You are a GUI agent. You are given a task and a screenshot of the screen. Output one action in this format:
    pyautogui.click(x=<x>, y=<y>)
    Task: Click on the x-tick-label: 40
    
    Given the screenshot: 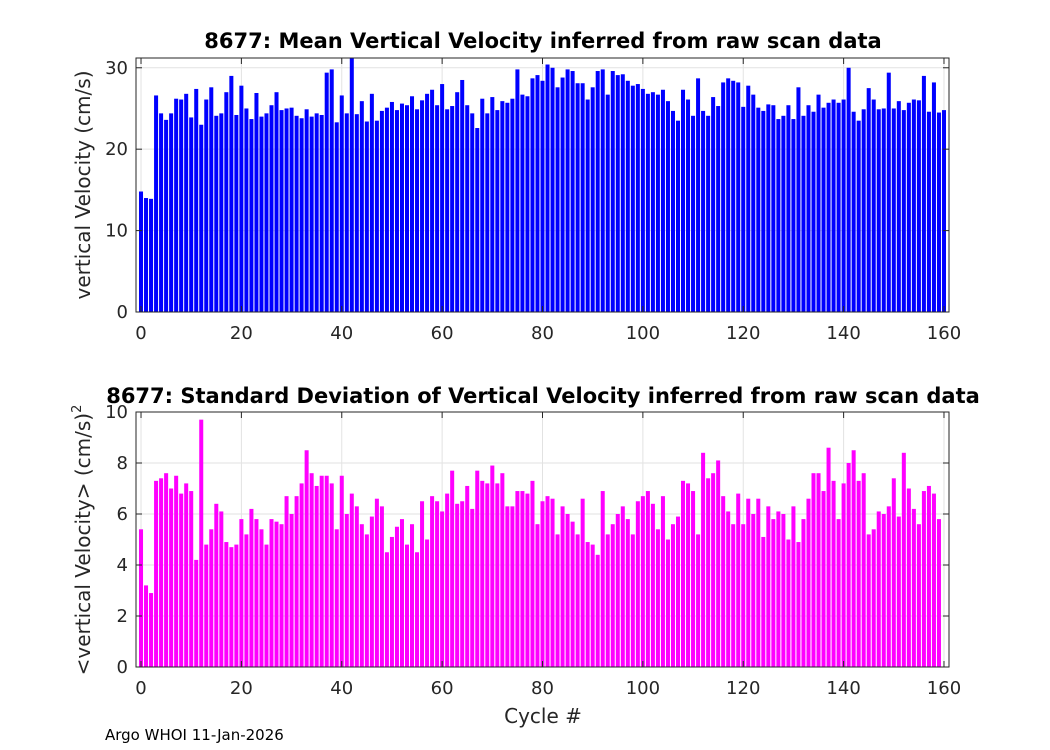 What is the action you would take?
    pyautogui.click(x=341, y=333)
    